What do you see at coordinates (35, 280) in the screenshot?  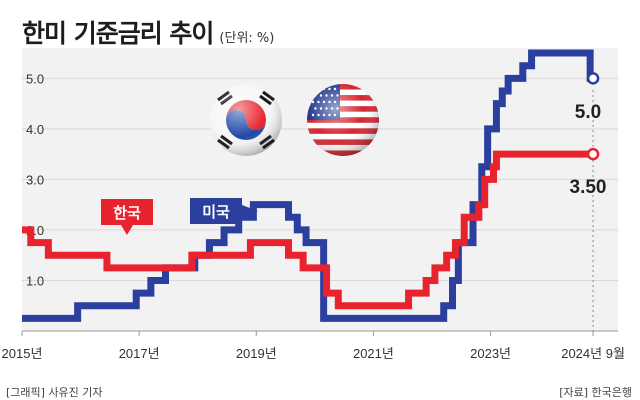 I see `y-tick-label: 1.0` at bounding box center [35, 280].